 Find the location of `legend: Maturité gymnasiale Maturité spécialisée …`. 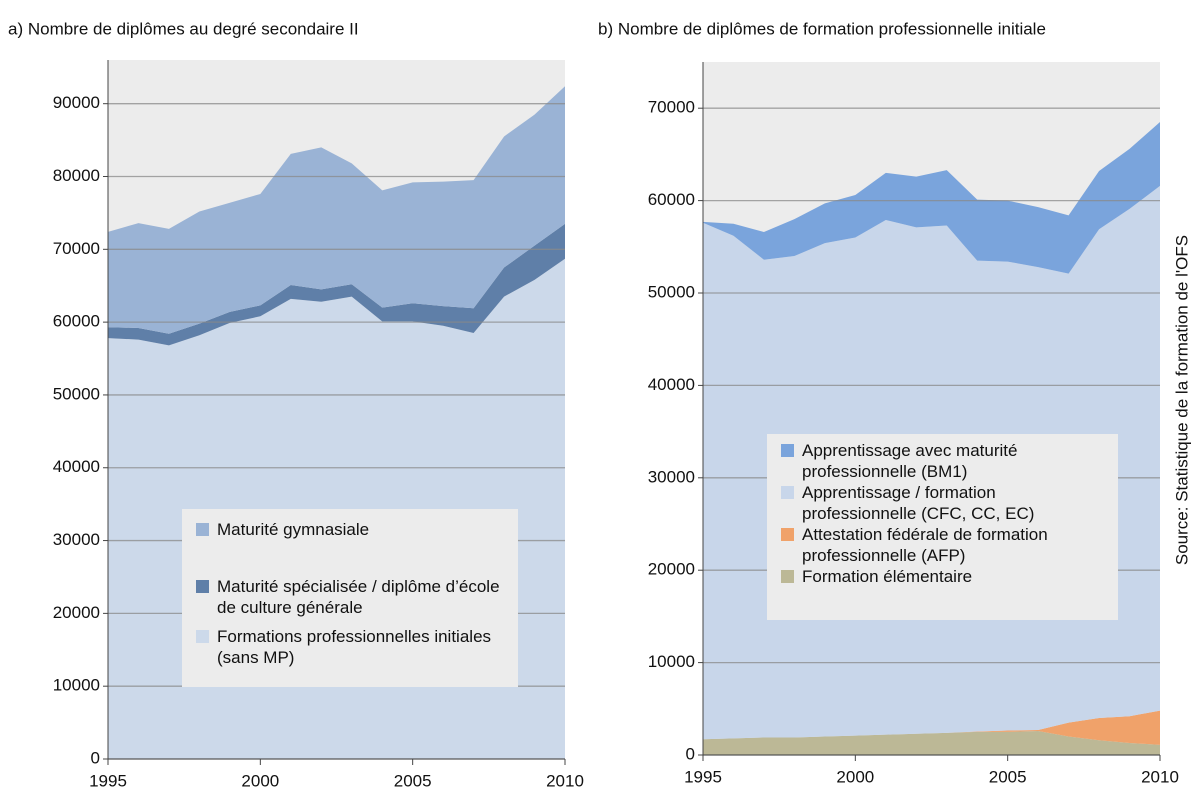

legend: Maturité gymnasiale Maturité spécialisée … is located at coordinates (350, 598).